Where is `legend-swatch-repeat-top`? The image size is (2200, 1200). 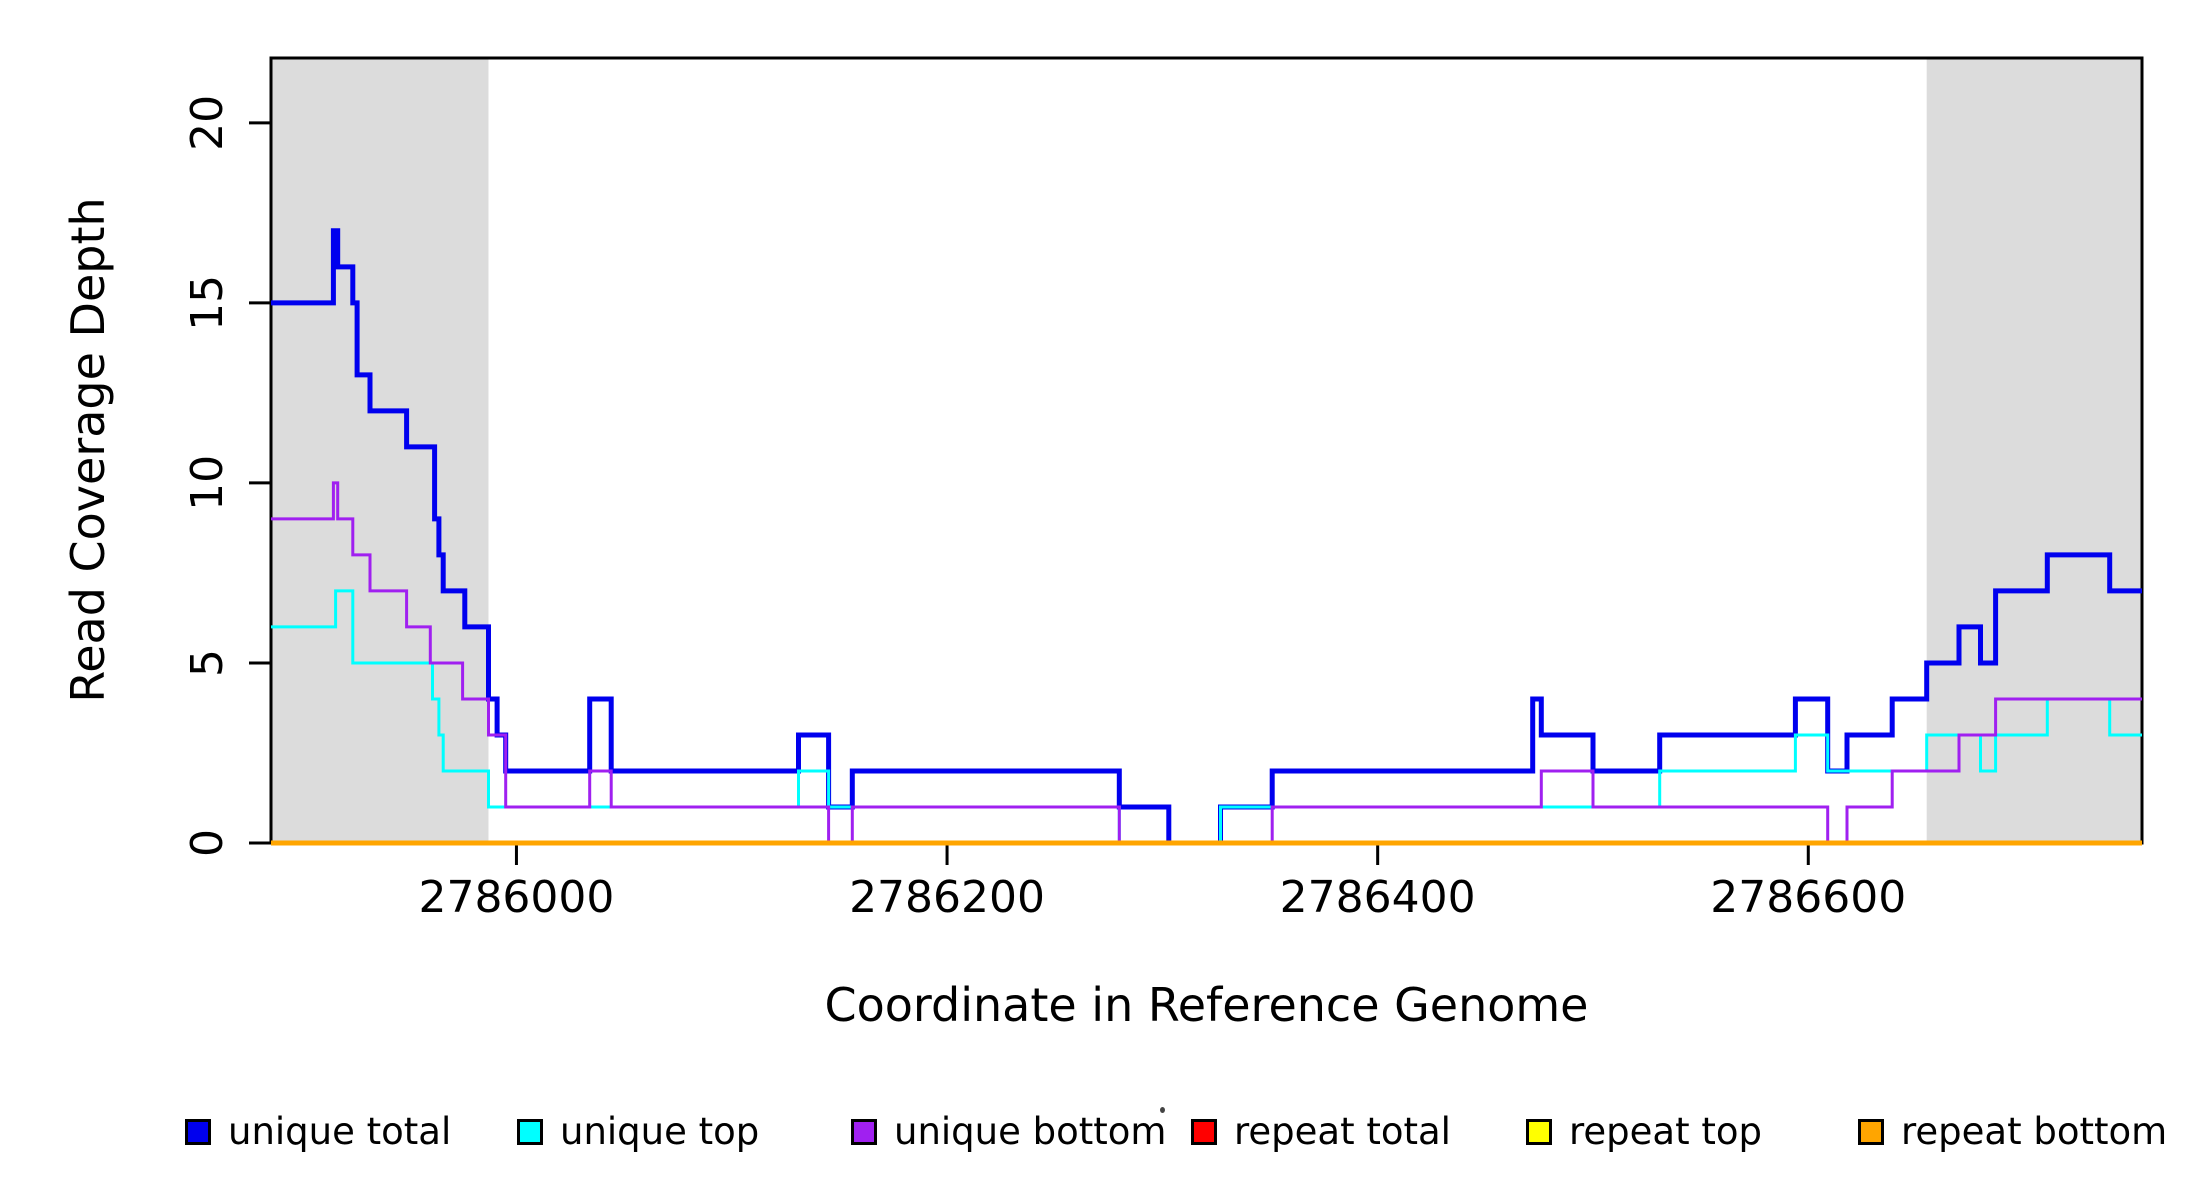 legend-swatch-repeat-top is located at coordinates (1539, 1132).